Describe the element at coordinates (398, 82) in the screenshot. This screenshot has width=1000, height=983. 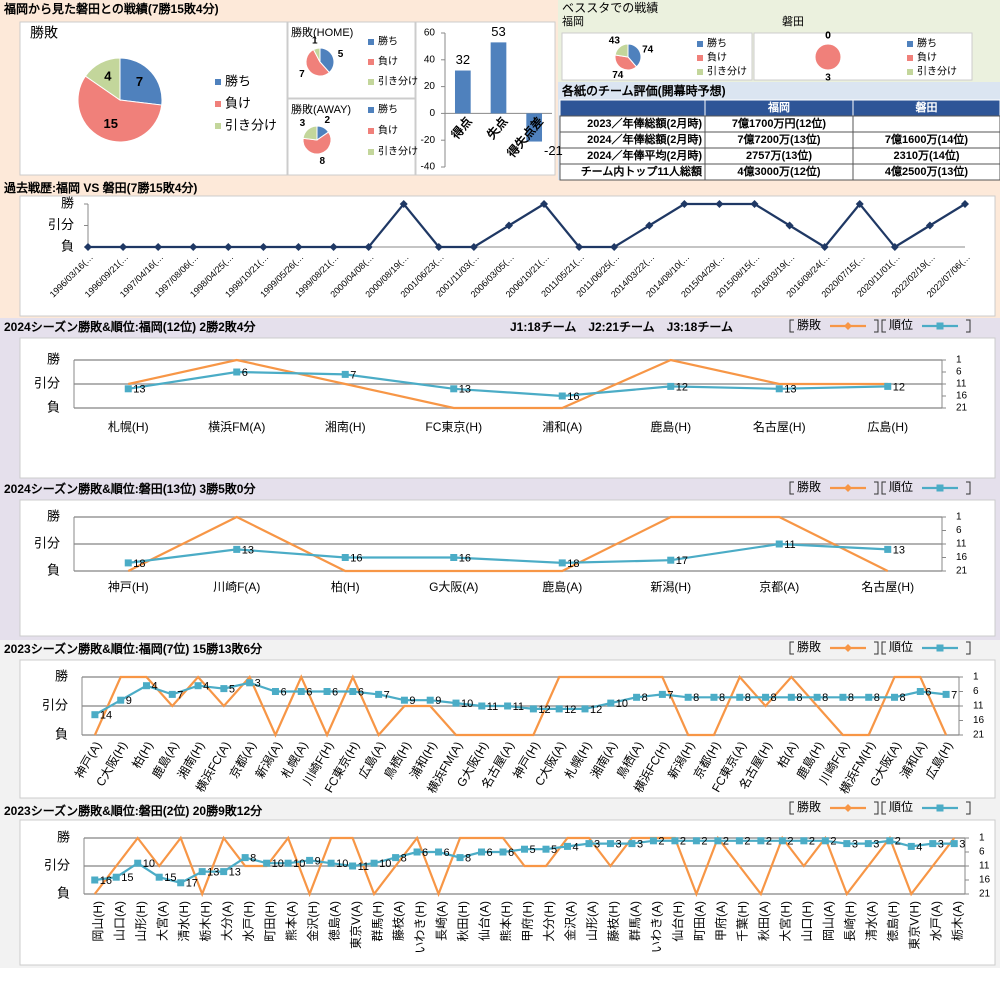
I see `legend-label: 引き分け` at that location.